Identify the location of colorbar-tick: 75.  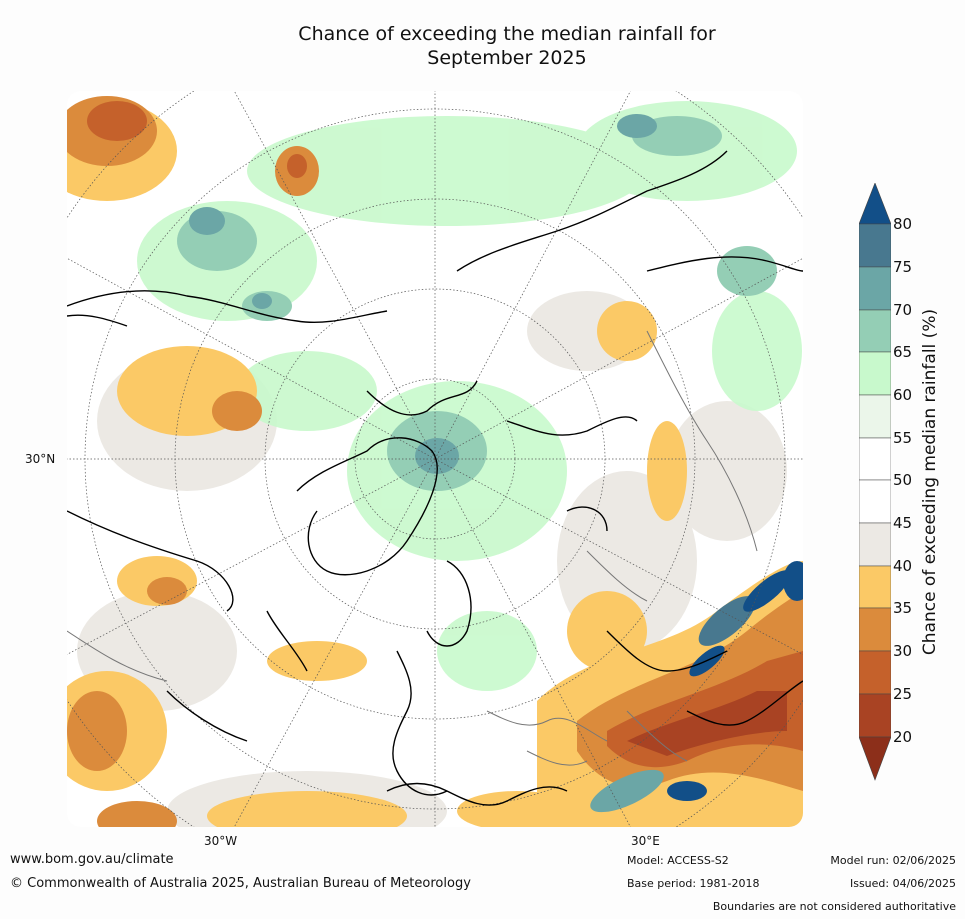
(903, 267).